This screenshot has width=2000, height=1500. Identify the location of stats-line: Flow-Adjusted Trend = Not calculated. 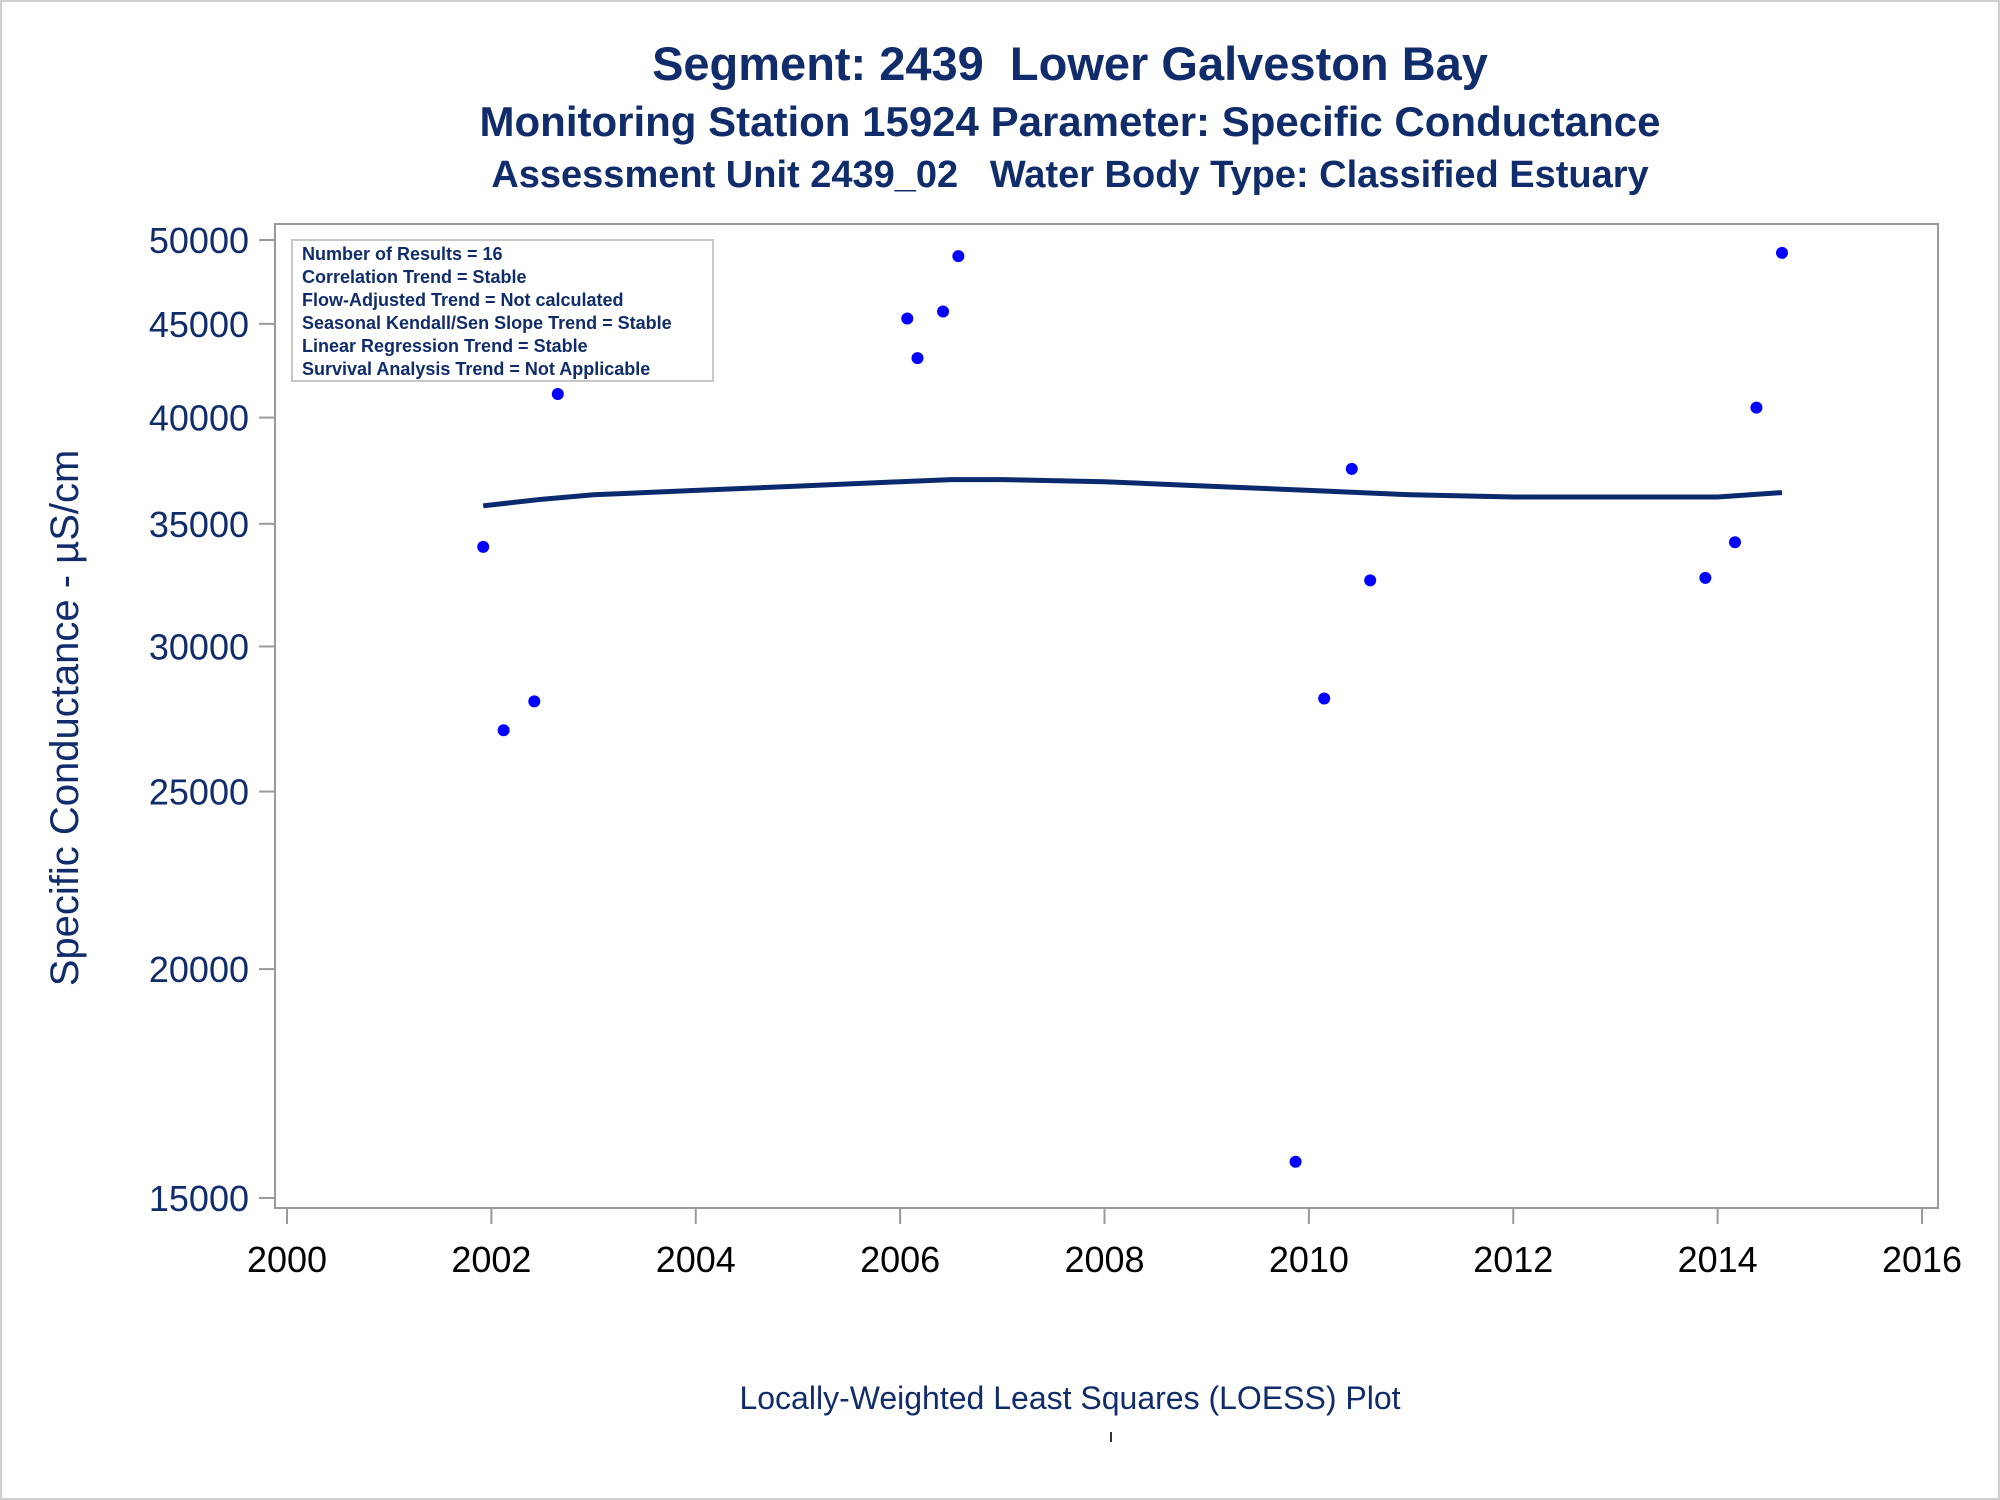
(463, 300).